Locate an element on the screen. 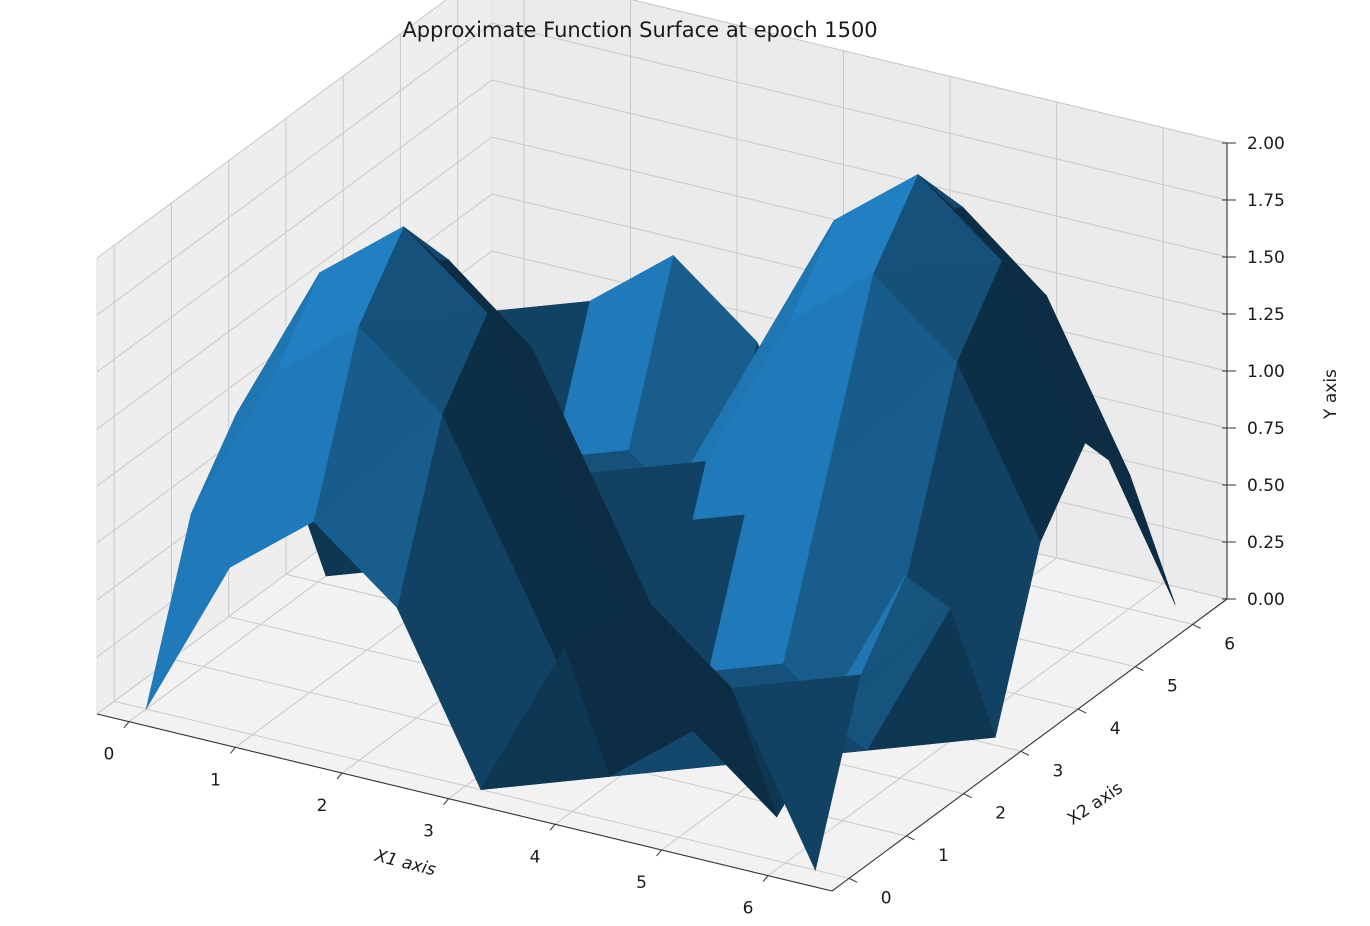  z-tick-label: 1.50 is located at coordinates (1266, 258).